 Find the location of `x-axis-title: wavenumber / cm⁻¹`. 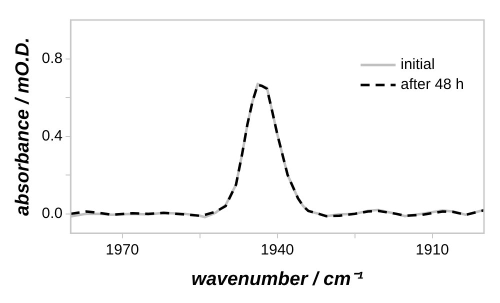

x-axis-title: wavenumber / cm⁻¹ is located at coordinates (277, 279).